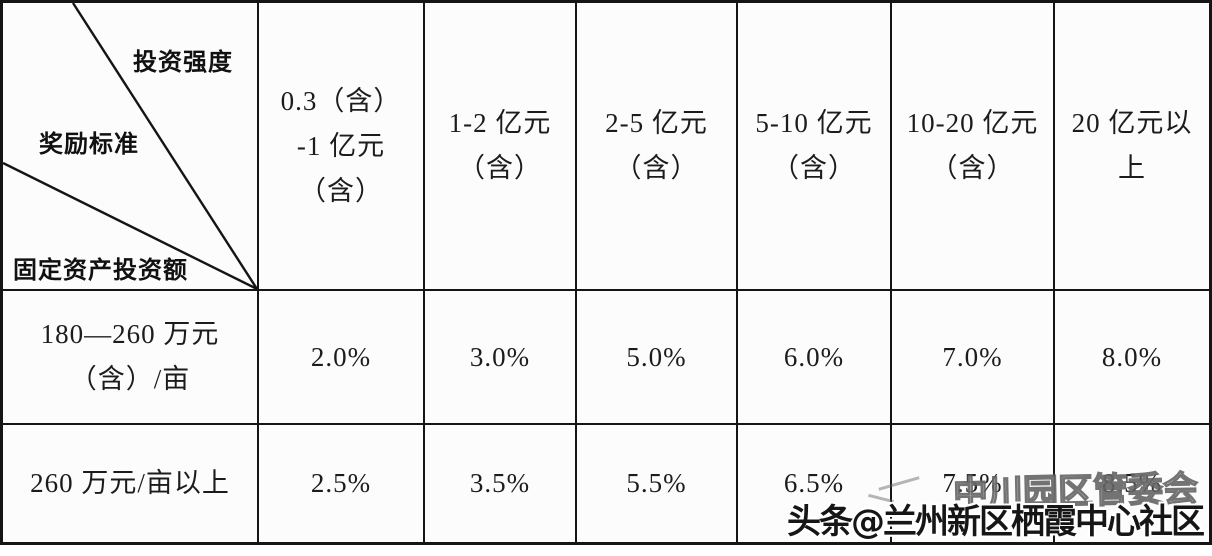  I want to click on column-header-3: 5-10 亿元 （含）, so click(815, 147).